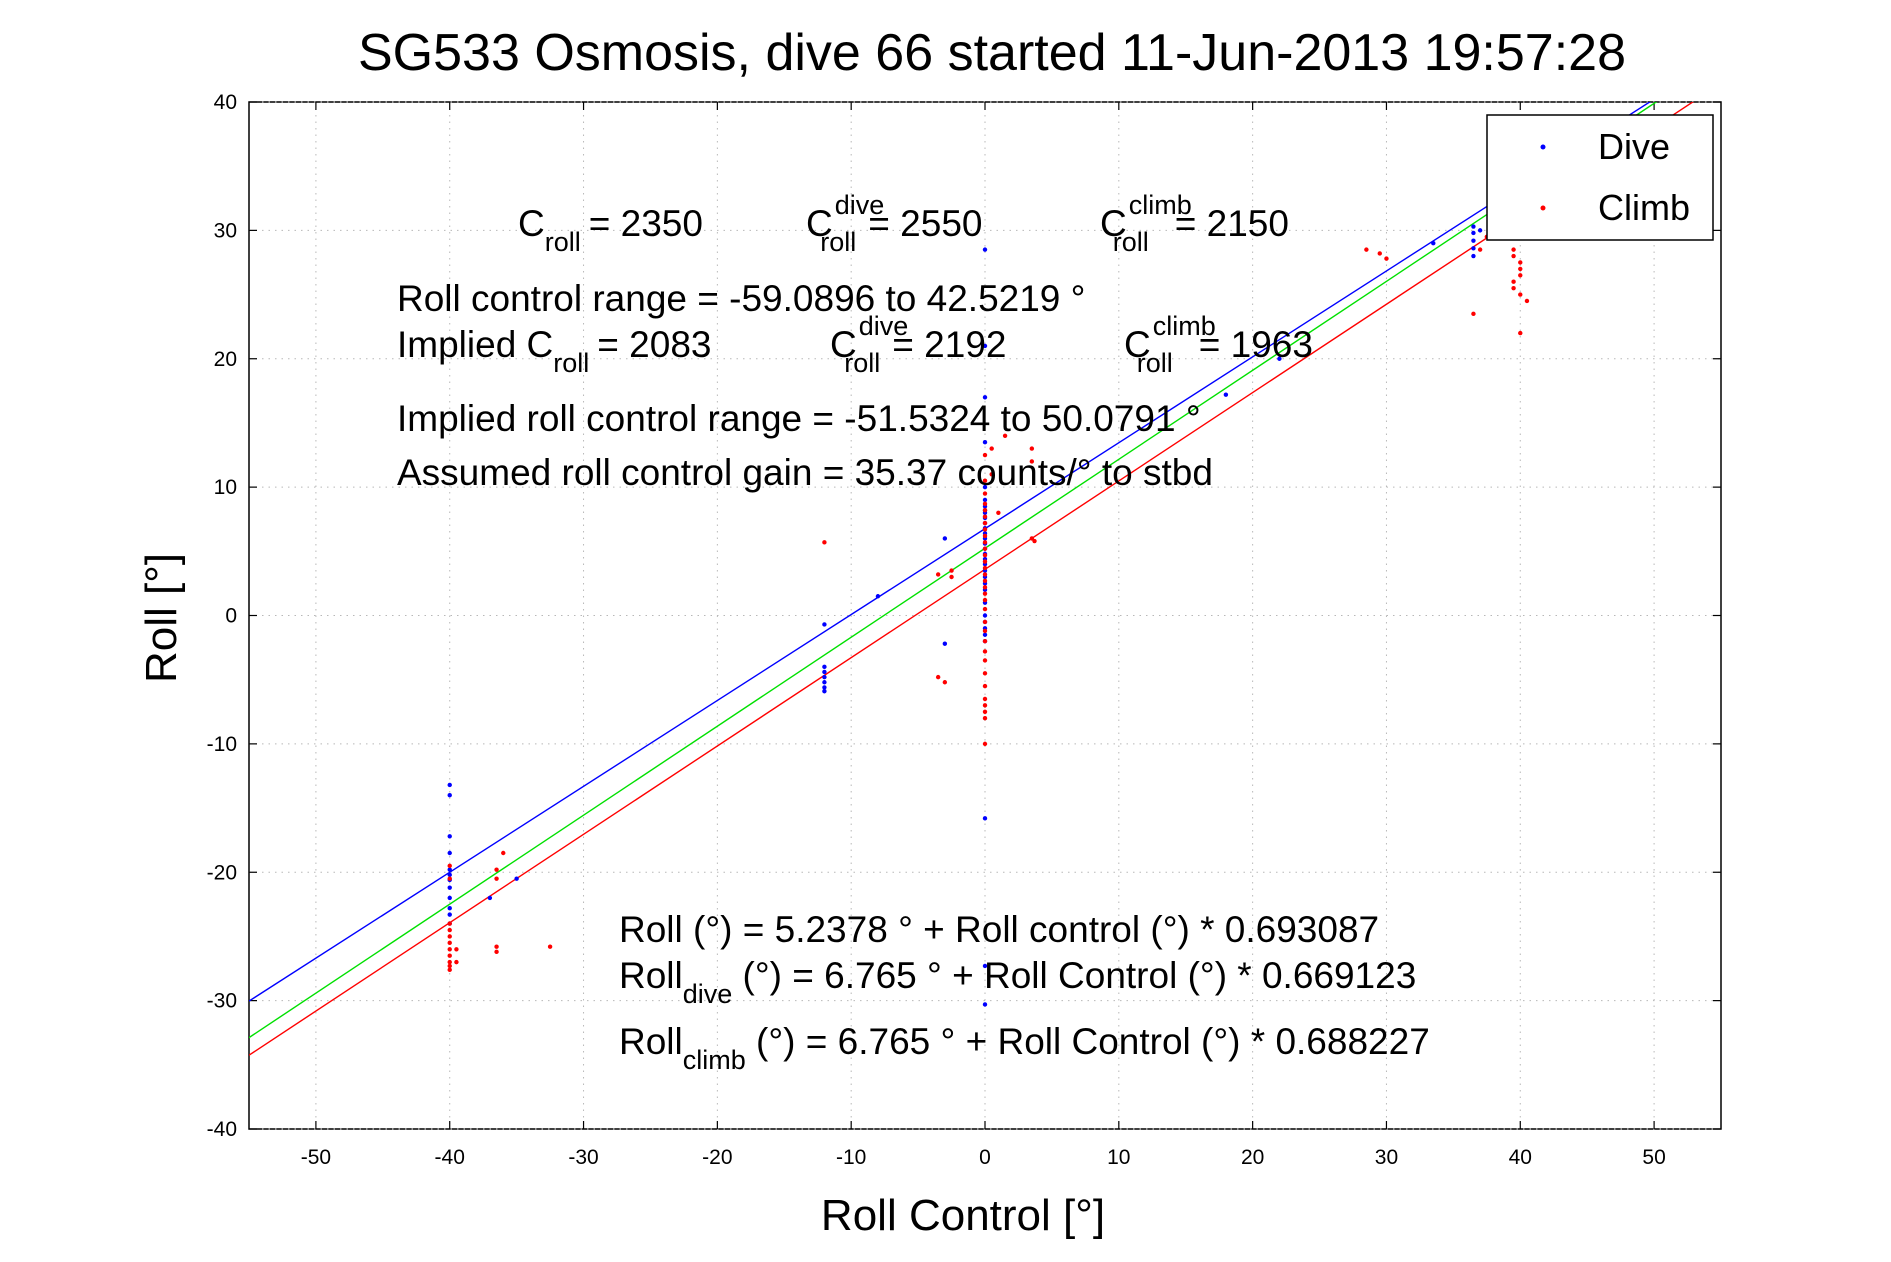 The image size is (1891, 1262). What do you see at coordinates (225, 230) in the screenshot?
I see `y-tick-label: 30` at bounding box center [225, 230].